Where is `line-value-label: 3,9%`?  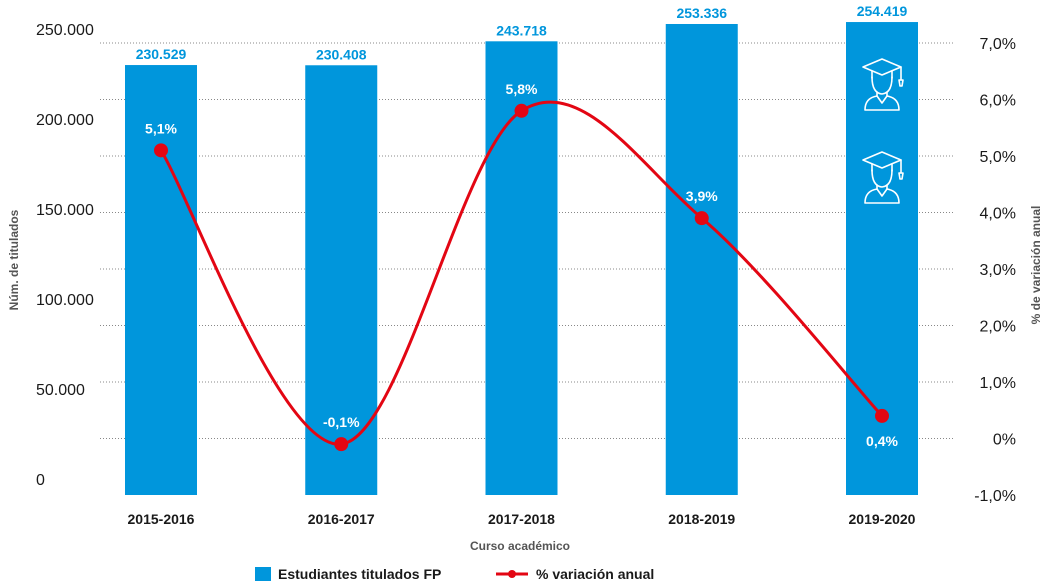 line-value-label: 3,9% is located at coordinates (702, 196).